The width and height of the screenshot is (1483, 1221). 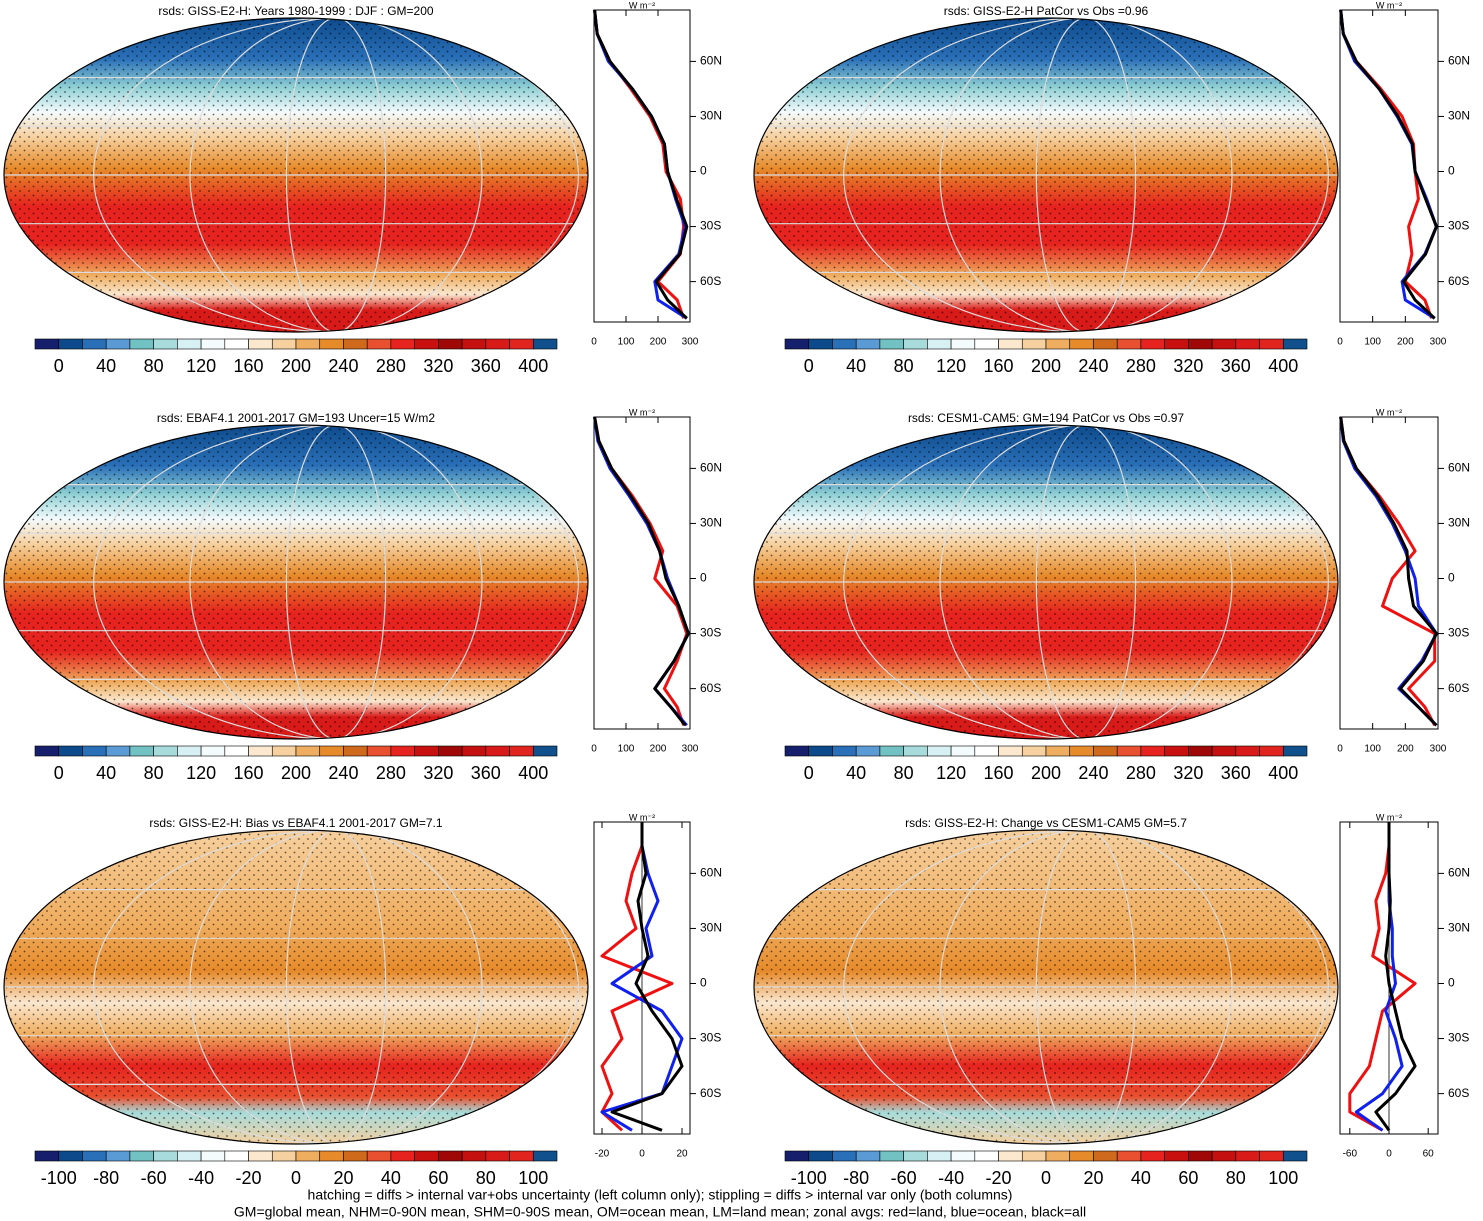 What do you see at coordinates (1283, 366) in the screenshot?
I see `colorbar-label: 400` at bounding box center [1283, 366].